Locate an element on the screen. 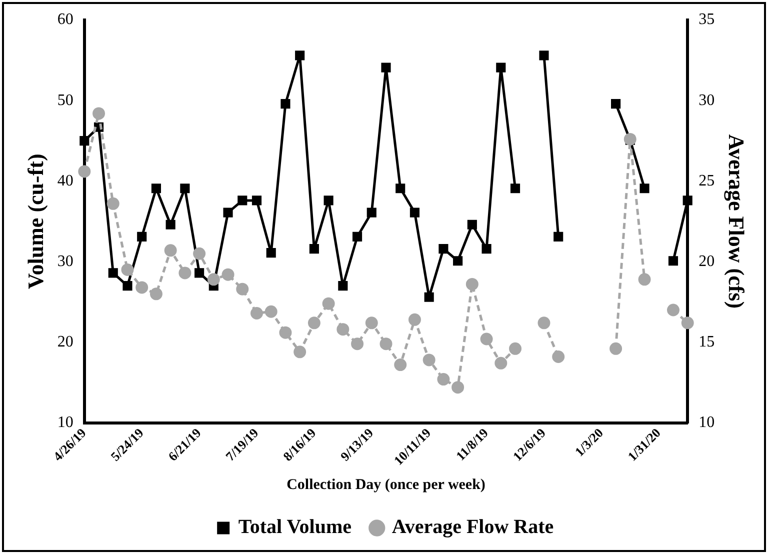 The image size is (772, 558). y2-tick-label: 15 is located at coordinates (706, 341).